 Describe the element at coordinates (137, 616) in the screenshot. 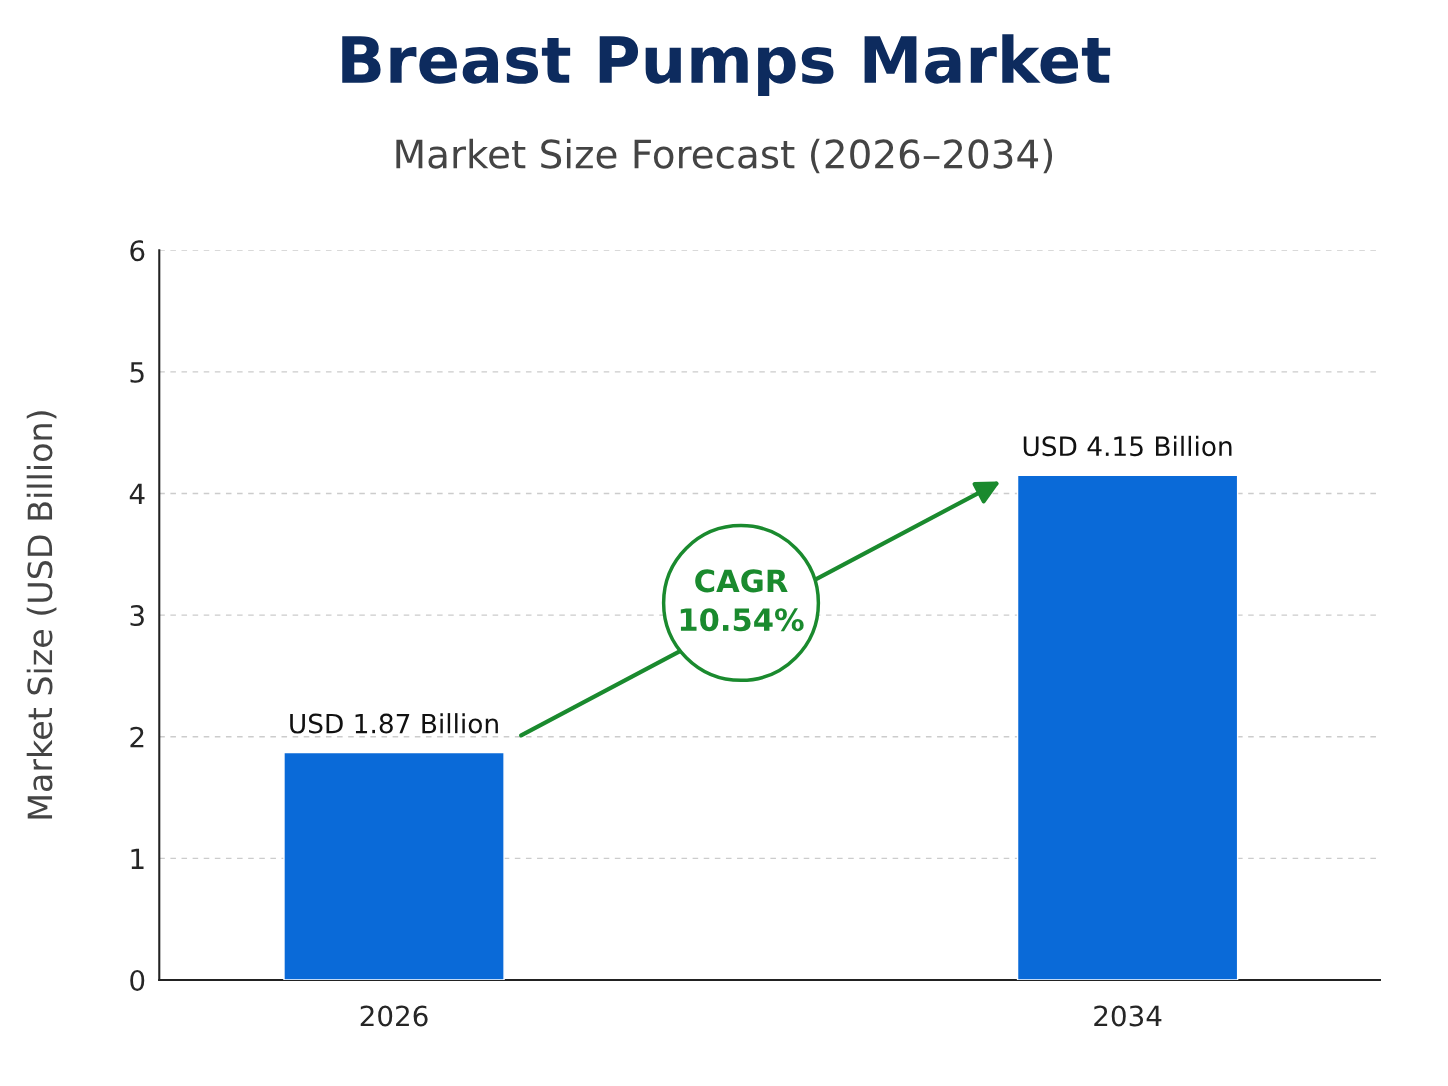

I see `y-tick-label: 3` at that location.